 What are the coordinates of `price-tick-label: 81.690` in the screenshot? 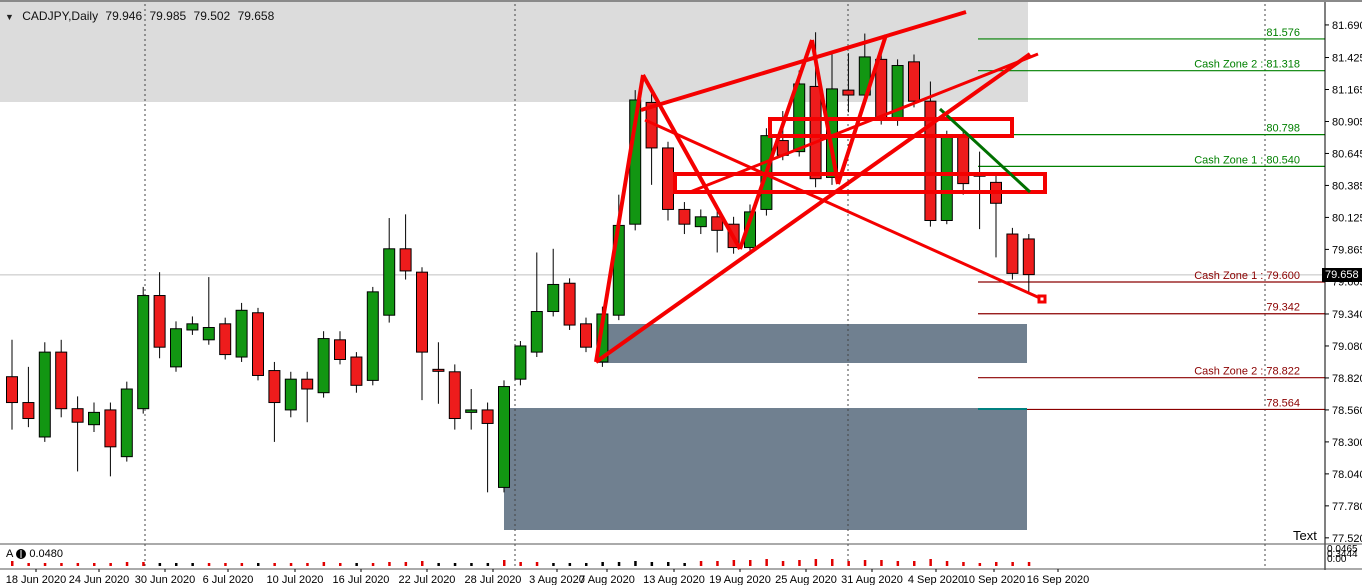 It's located at (1347, 26).